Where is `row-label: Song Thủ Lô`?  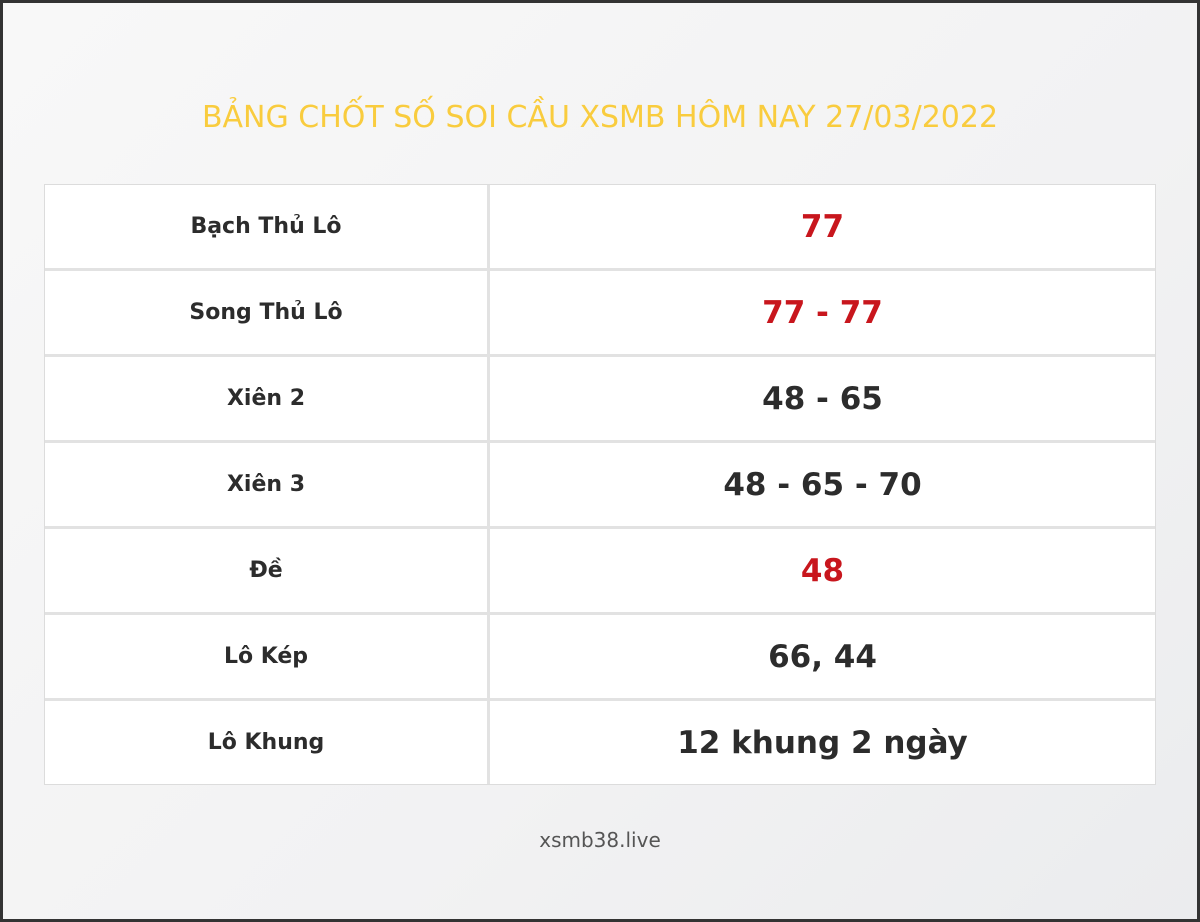 row-label: Song Thủ Lô is located at coordinates (267, 314).